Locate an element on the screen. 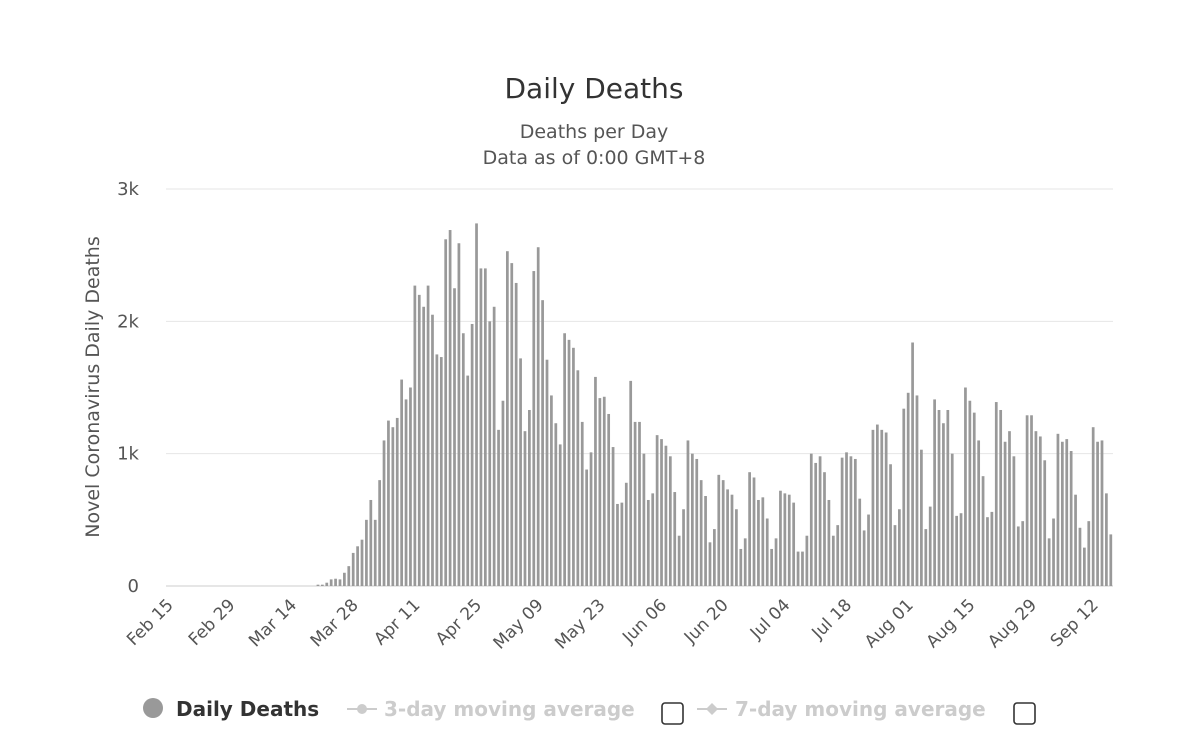  legend-item-7-day-average: 7-day moving average is located at coordinates (841, 709).